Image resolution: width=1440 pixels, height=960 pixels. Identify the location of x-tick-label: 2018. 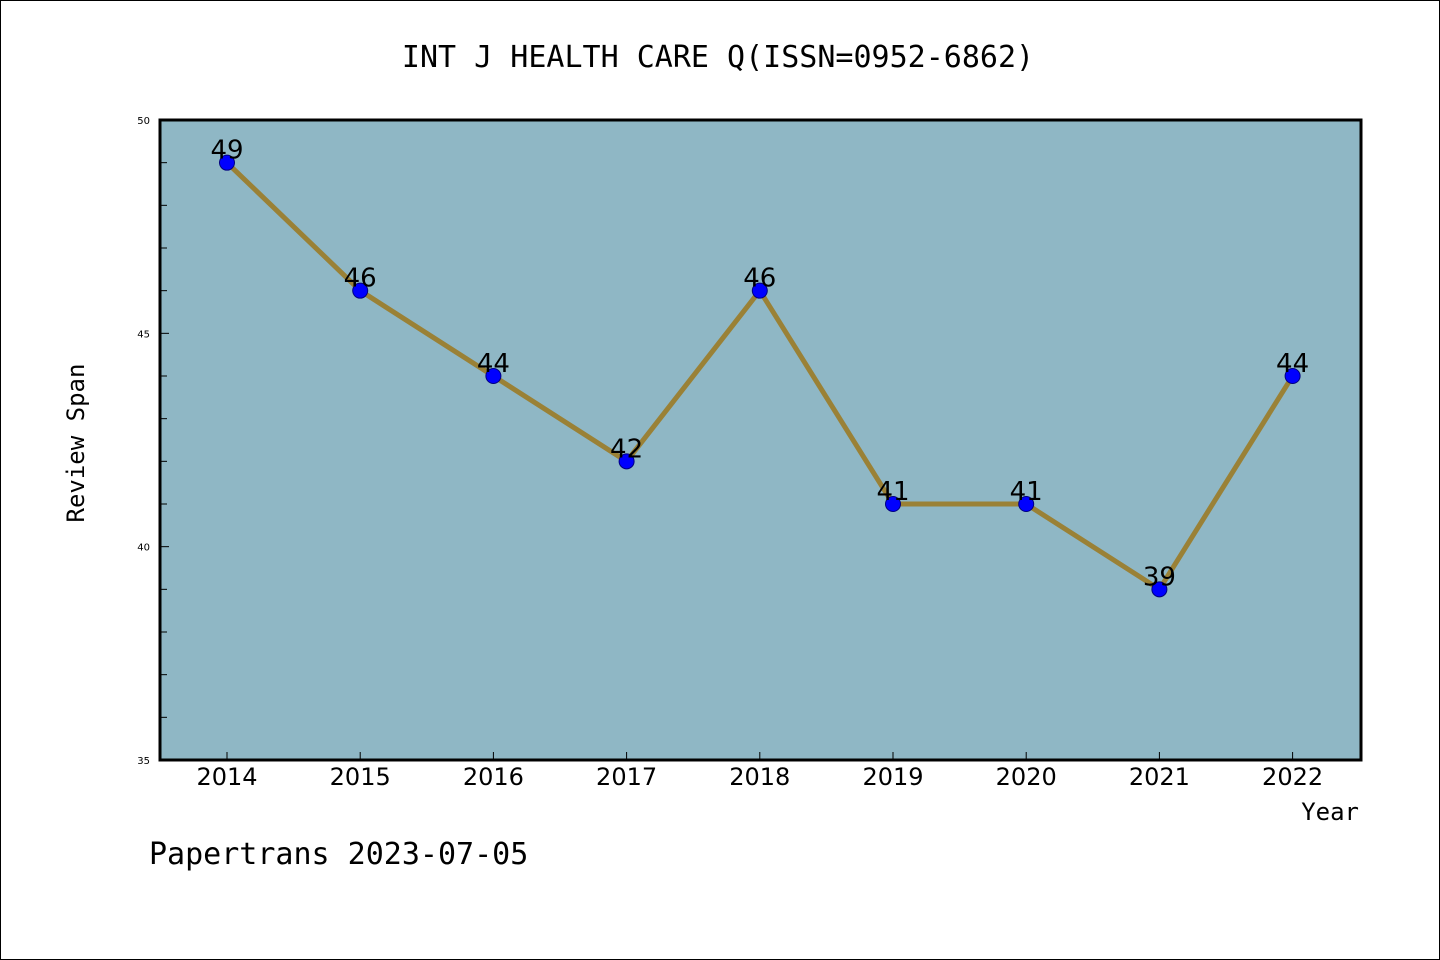
(759, 777).